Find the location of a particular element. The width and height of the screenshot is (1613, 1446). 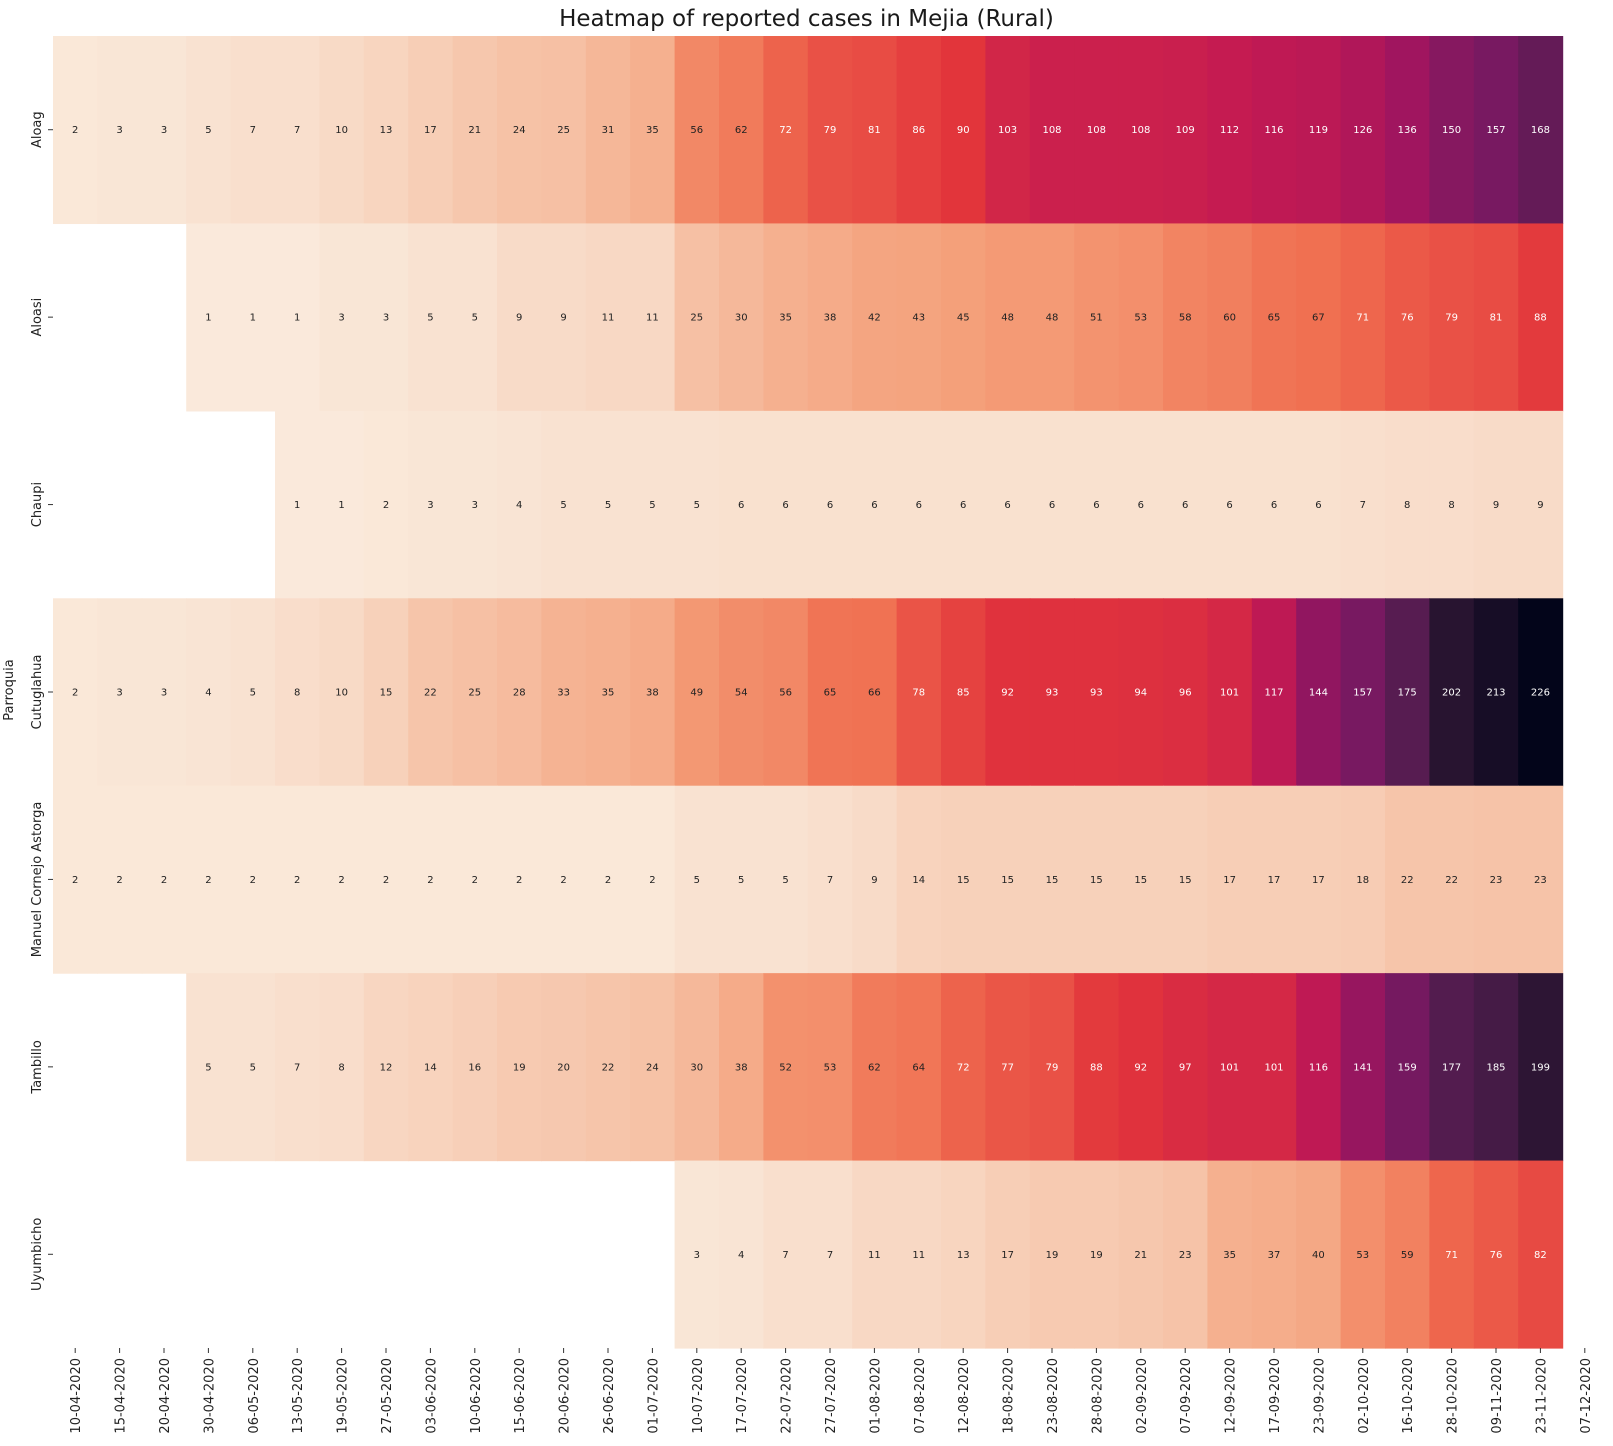

cell-value-label: 101 is located at coordinates (1273, 1067).